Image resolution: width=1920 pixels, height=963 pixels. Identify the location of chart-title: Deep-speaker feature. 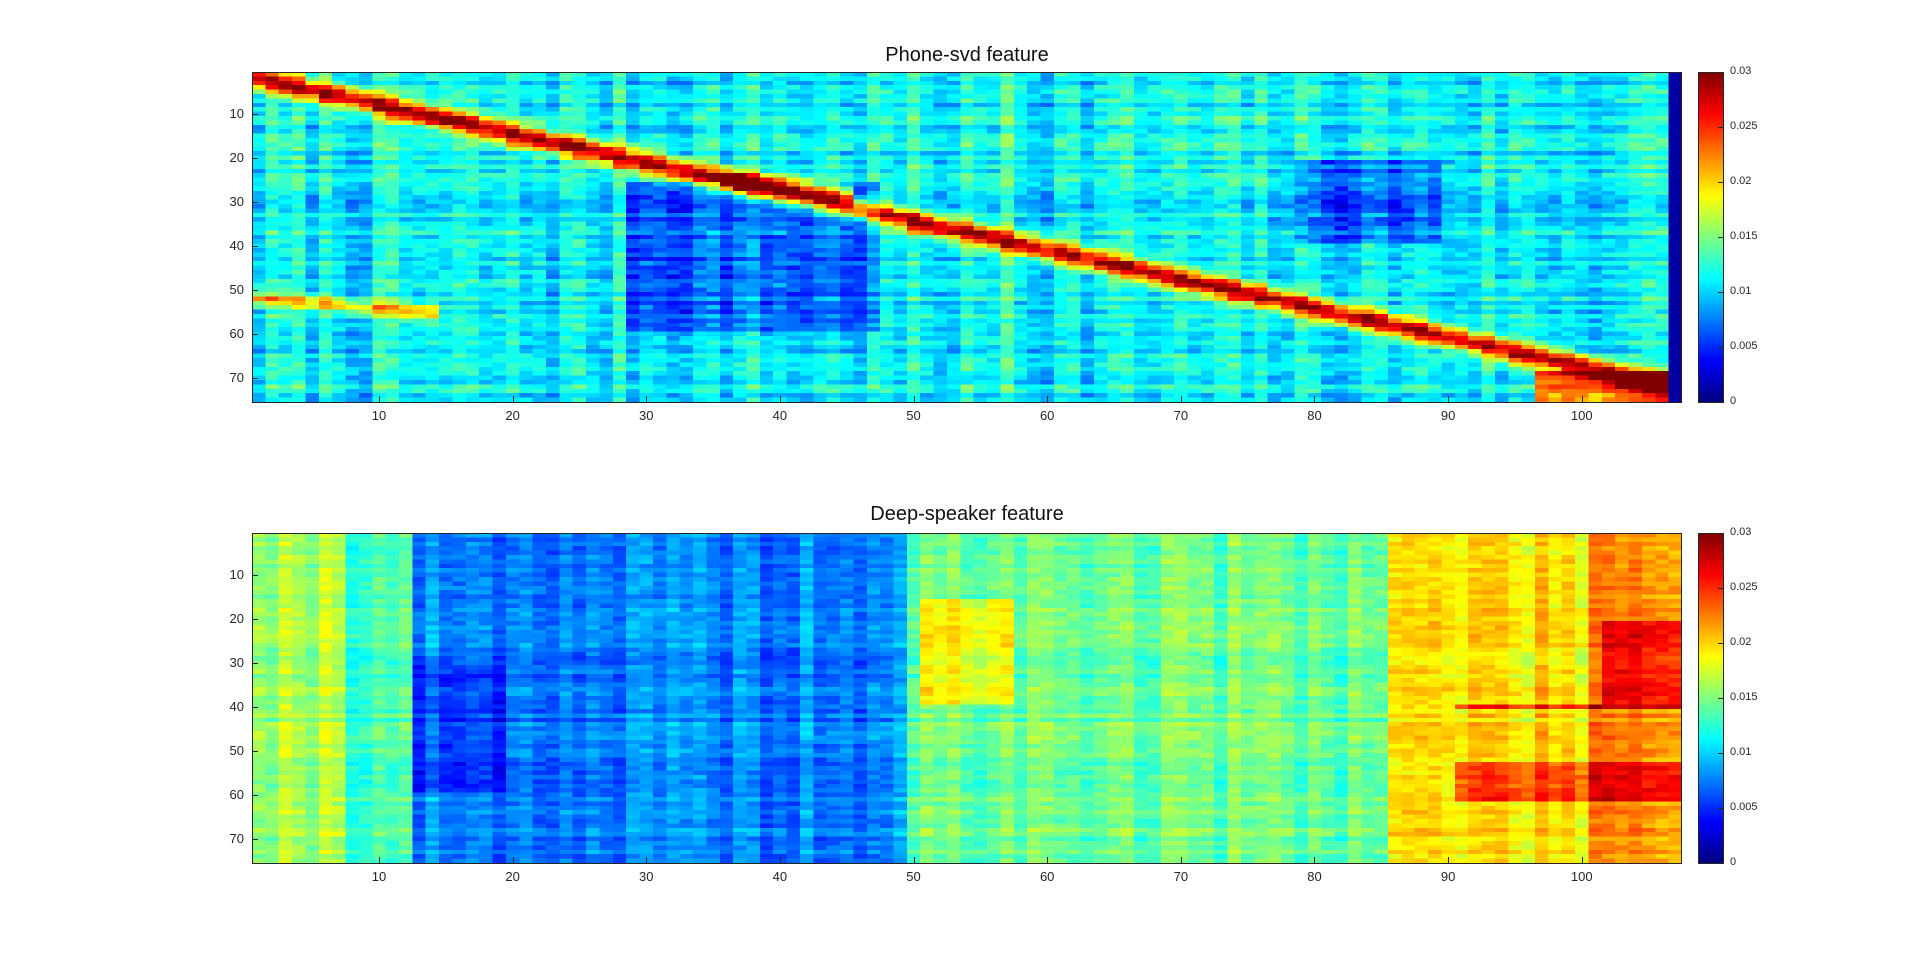
(967, 514).